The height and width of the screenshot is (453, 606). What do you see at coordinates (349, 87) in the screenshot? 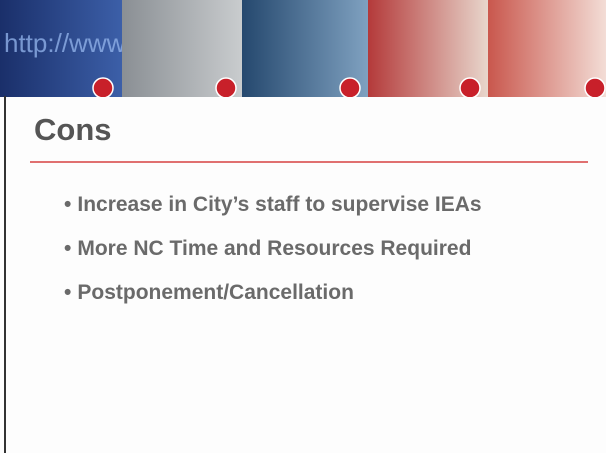
I see `icons` at bounding box center [349, 87].